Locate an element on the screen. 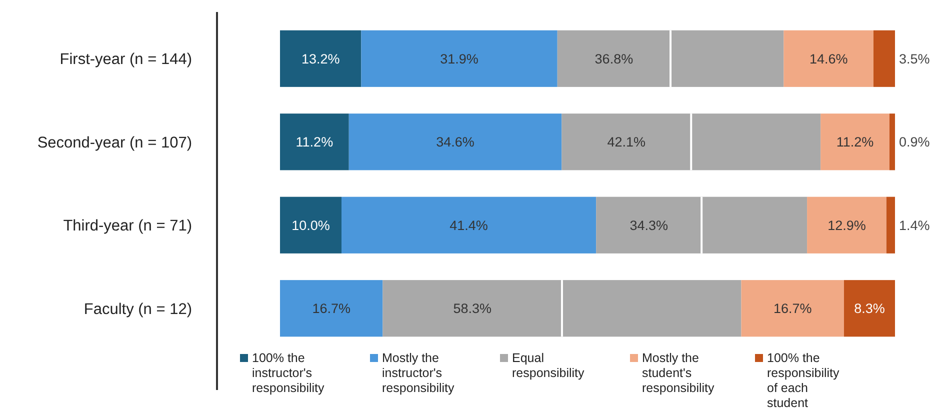  y-tick-label: First-year (n = 144) is located at coordinates (126, 59).